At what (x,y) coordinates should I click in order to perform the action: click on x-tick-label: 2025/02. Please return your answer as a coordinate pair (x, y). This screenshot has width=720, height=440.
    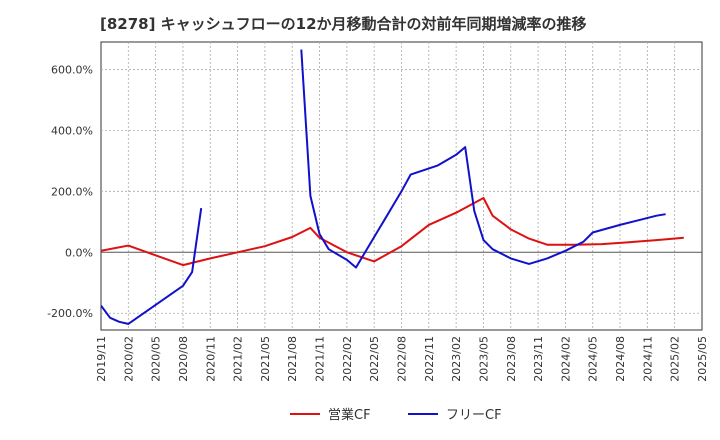
    Looking at the image, I should click on (675, 359).